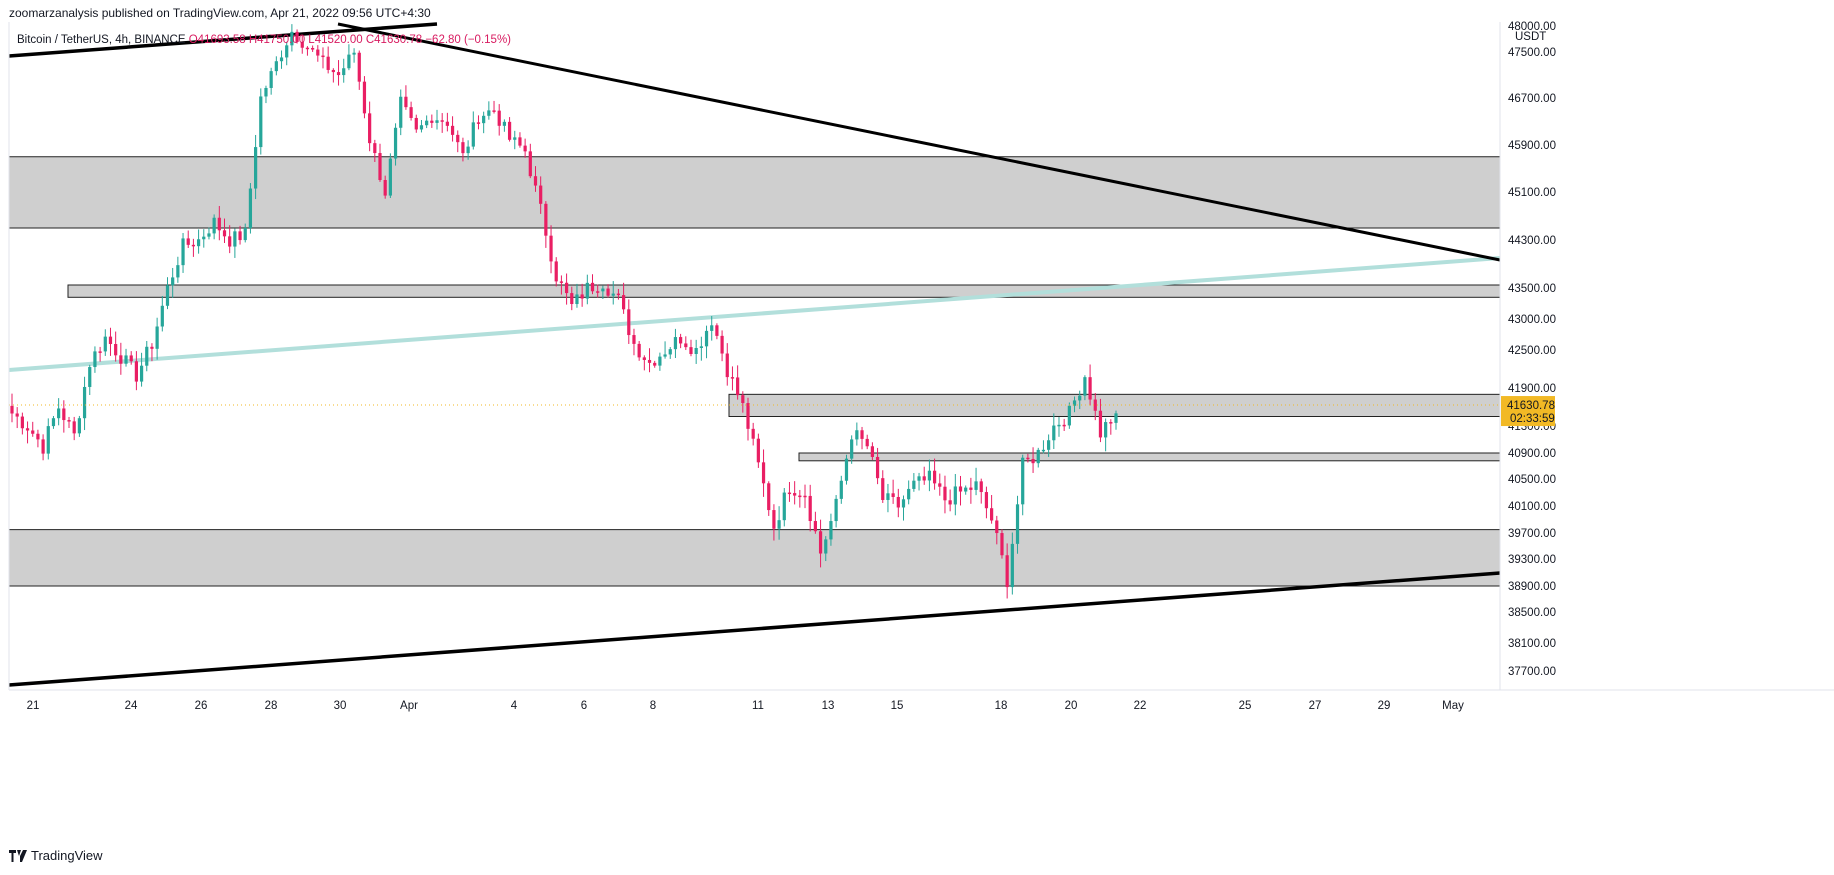 The image size is (1834, 875). What do you see at coordinates (1532, 351) in the screenshot?
I see `price-tick-label: 42500.00` at bounding box center [1532, 351].